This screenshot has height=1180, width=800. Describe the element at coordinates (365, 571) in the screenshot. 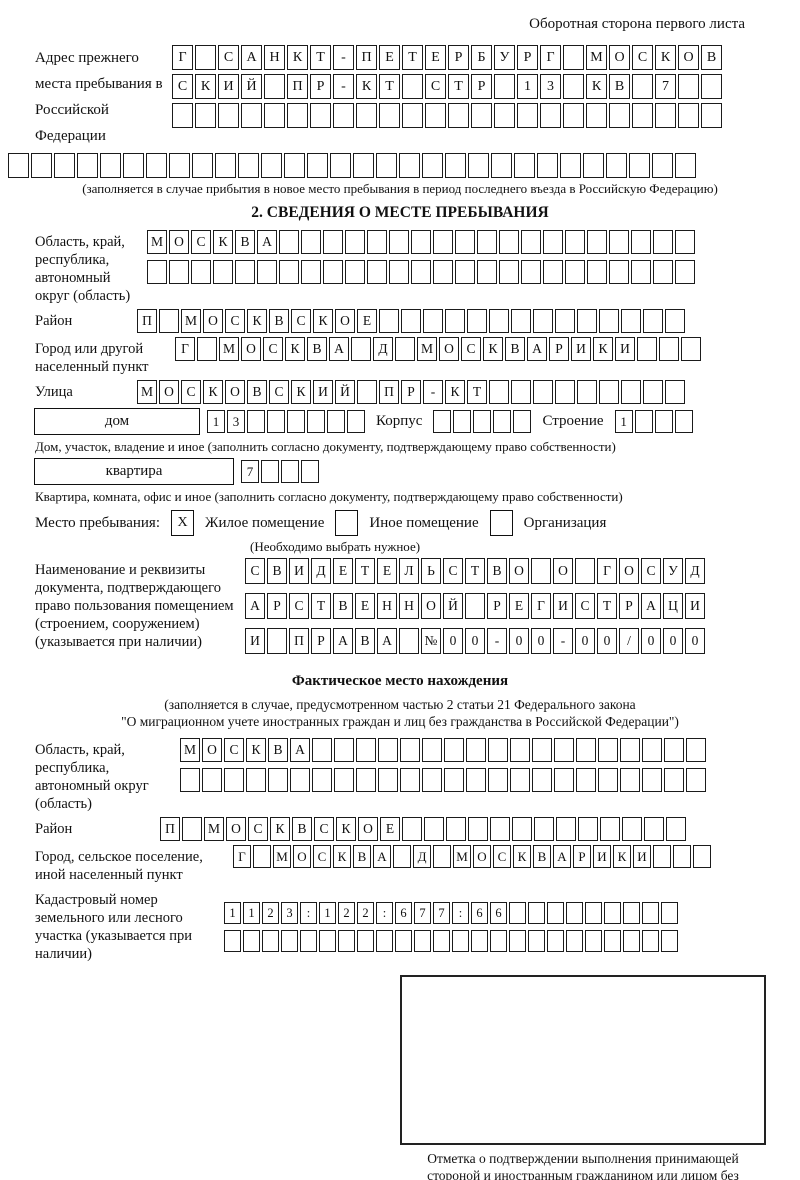

I see `form-cell: Т` at that location.